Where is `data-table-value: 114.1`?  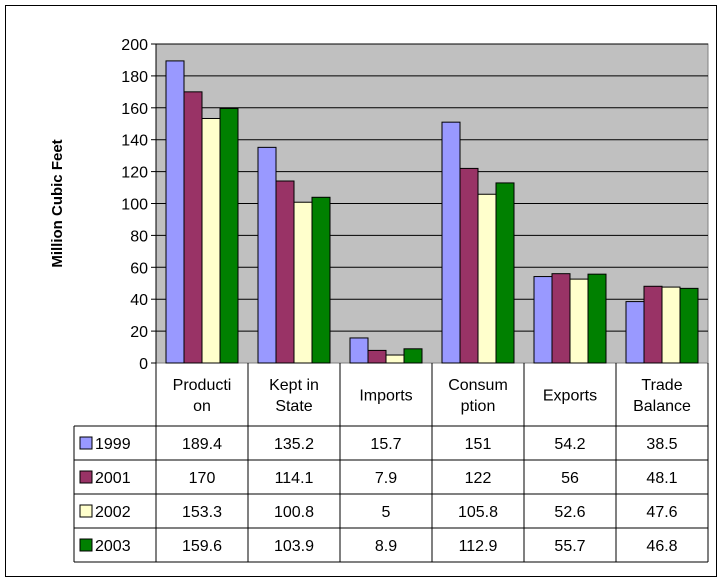
data-table-value: 114.1 is located at coordinates (294, 478).